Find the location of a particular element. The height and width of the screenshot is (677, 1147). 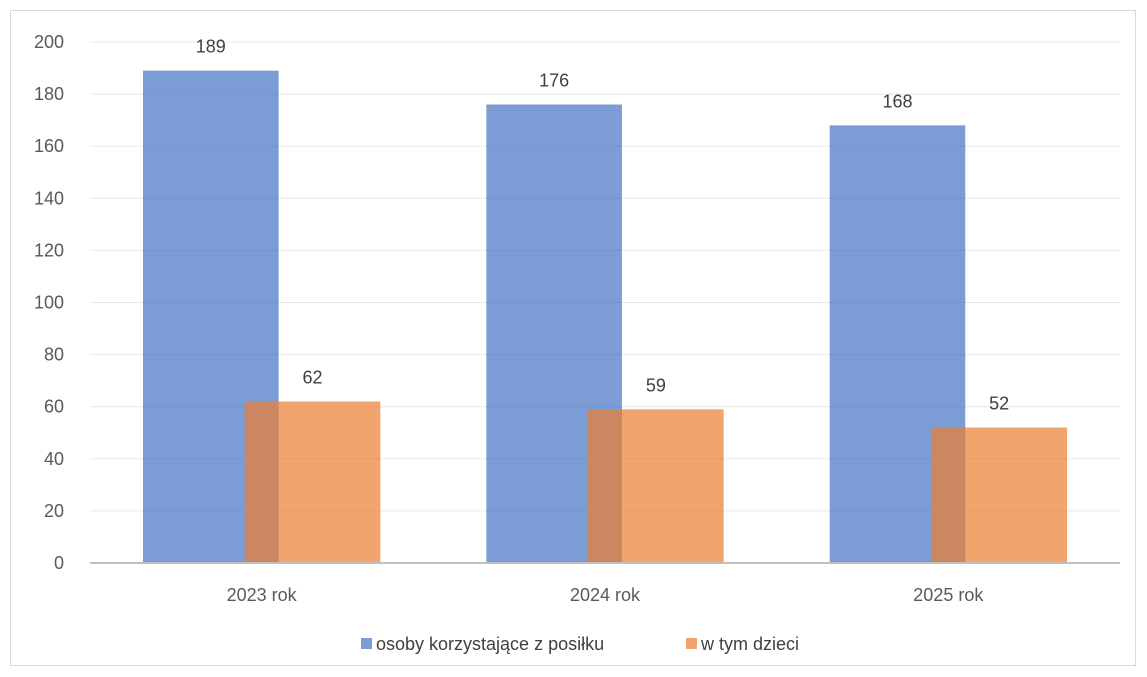

data-label: 168 is located at coordinates (897, 101).